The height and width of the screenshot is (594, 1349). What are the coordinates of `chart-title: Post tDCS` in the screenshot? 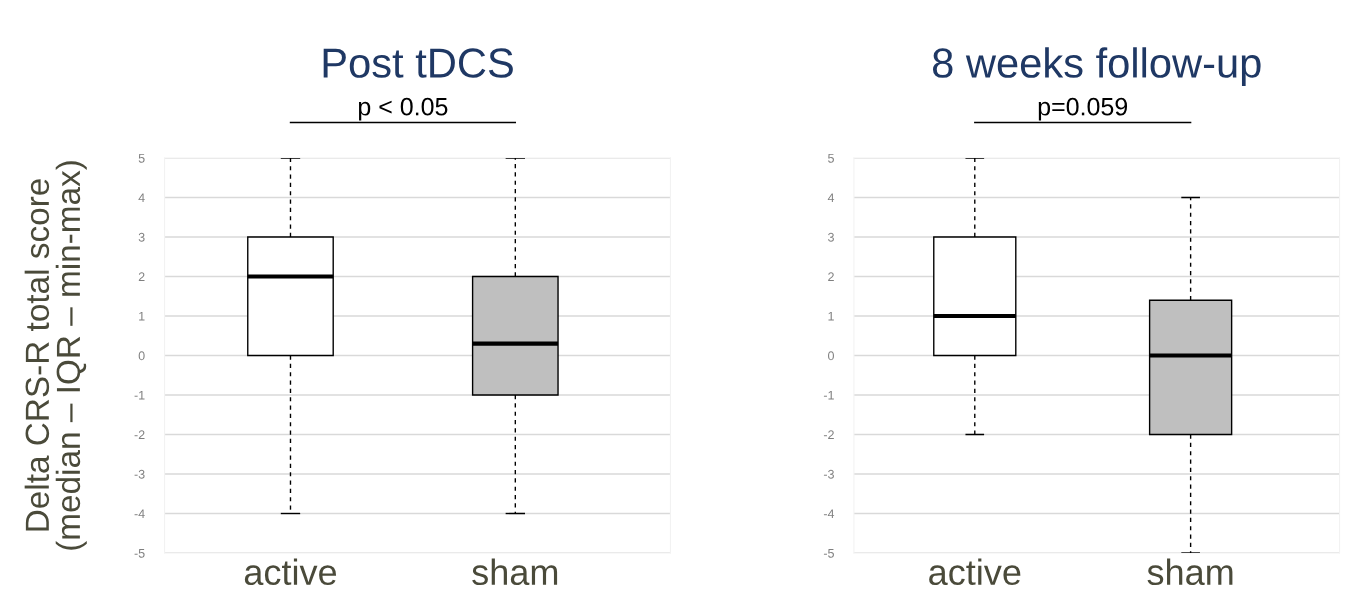 It's located at (418, 63).